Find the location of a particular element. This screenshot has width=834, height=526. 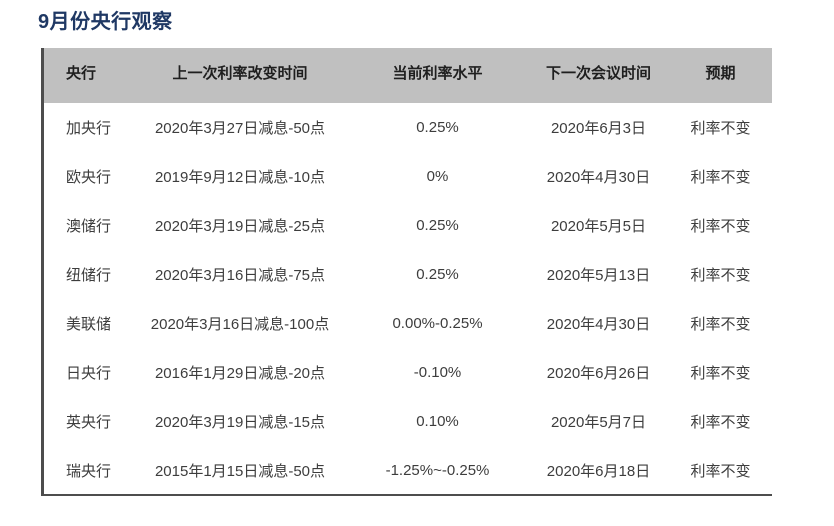

bank-name-cell: 瑞央行 is located at coordinates (89, 471).